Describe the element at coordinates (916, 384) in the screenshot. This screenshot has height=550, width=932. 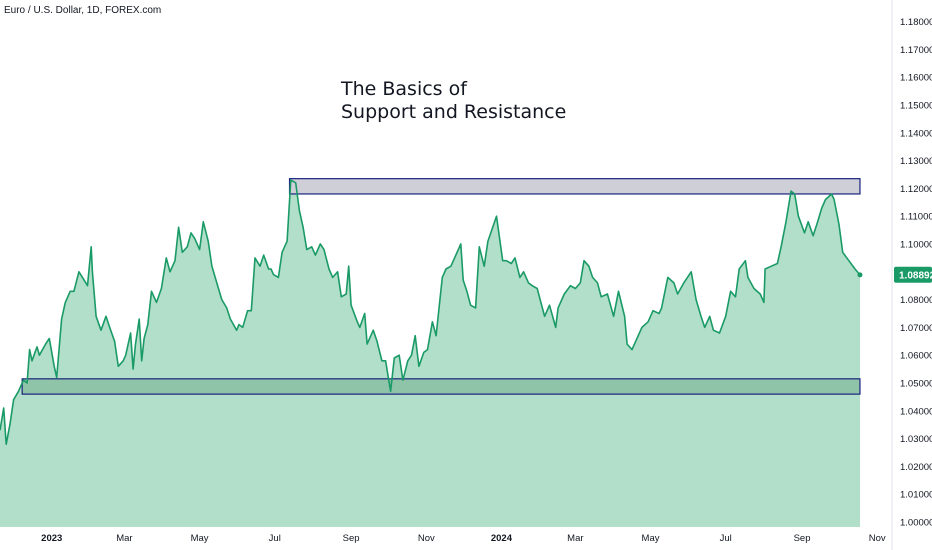
I see `y-tick-label: 1.05000` at that location.